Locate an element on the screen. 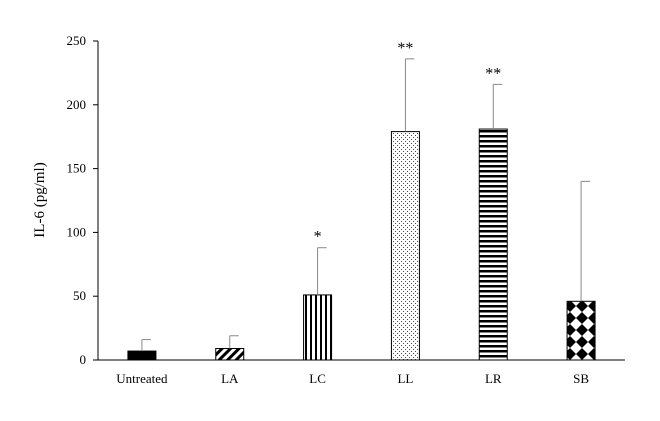 This screenshot has height=421, width=660. x-axis-ticks: Untreated LA LC LL LR SB is located at coordinates (352, 378).